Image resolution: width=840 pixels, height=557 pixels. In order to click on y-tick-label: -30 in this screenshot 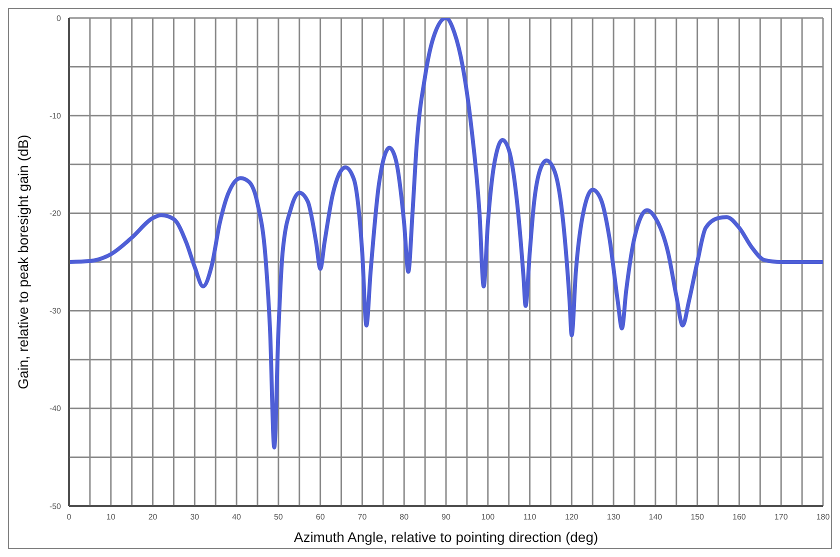, I will do `click(55, 311)`.